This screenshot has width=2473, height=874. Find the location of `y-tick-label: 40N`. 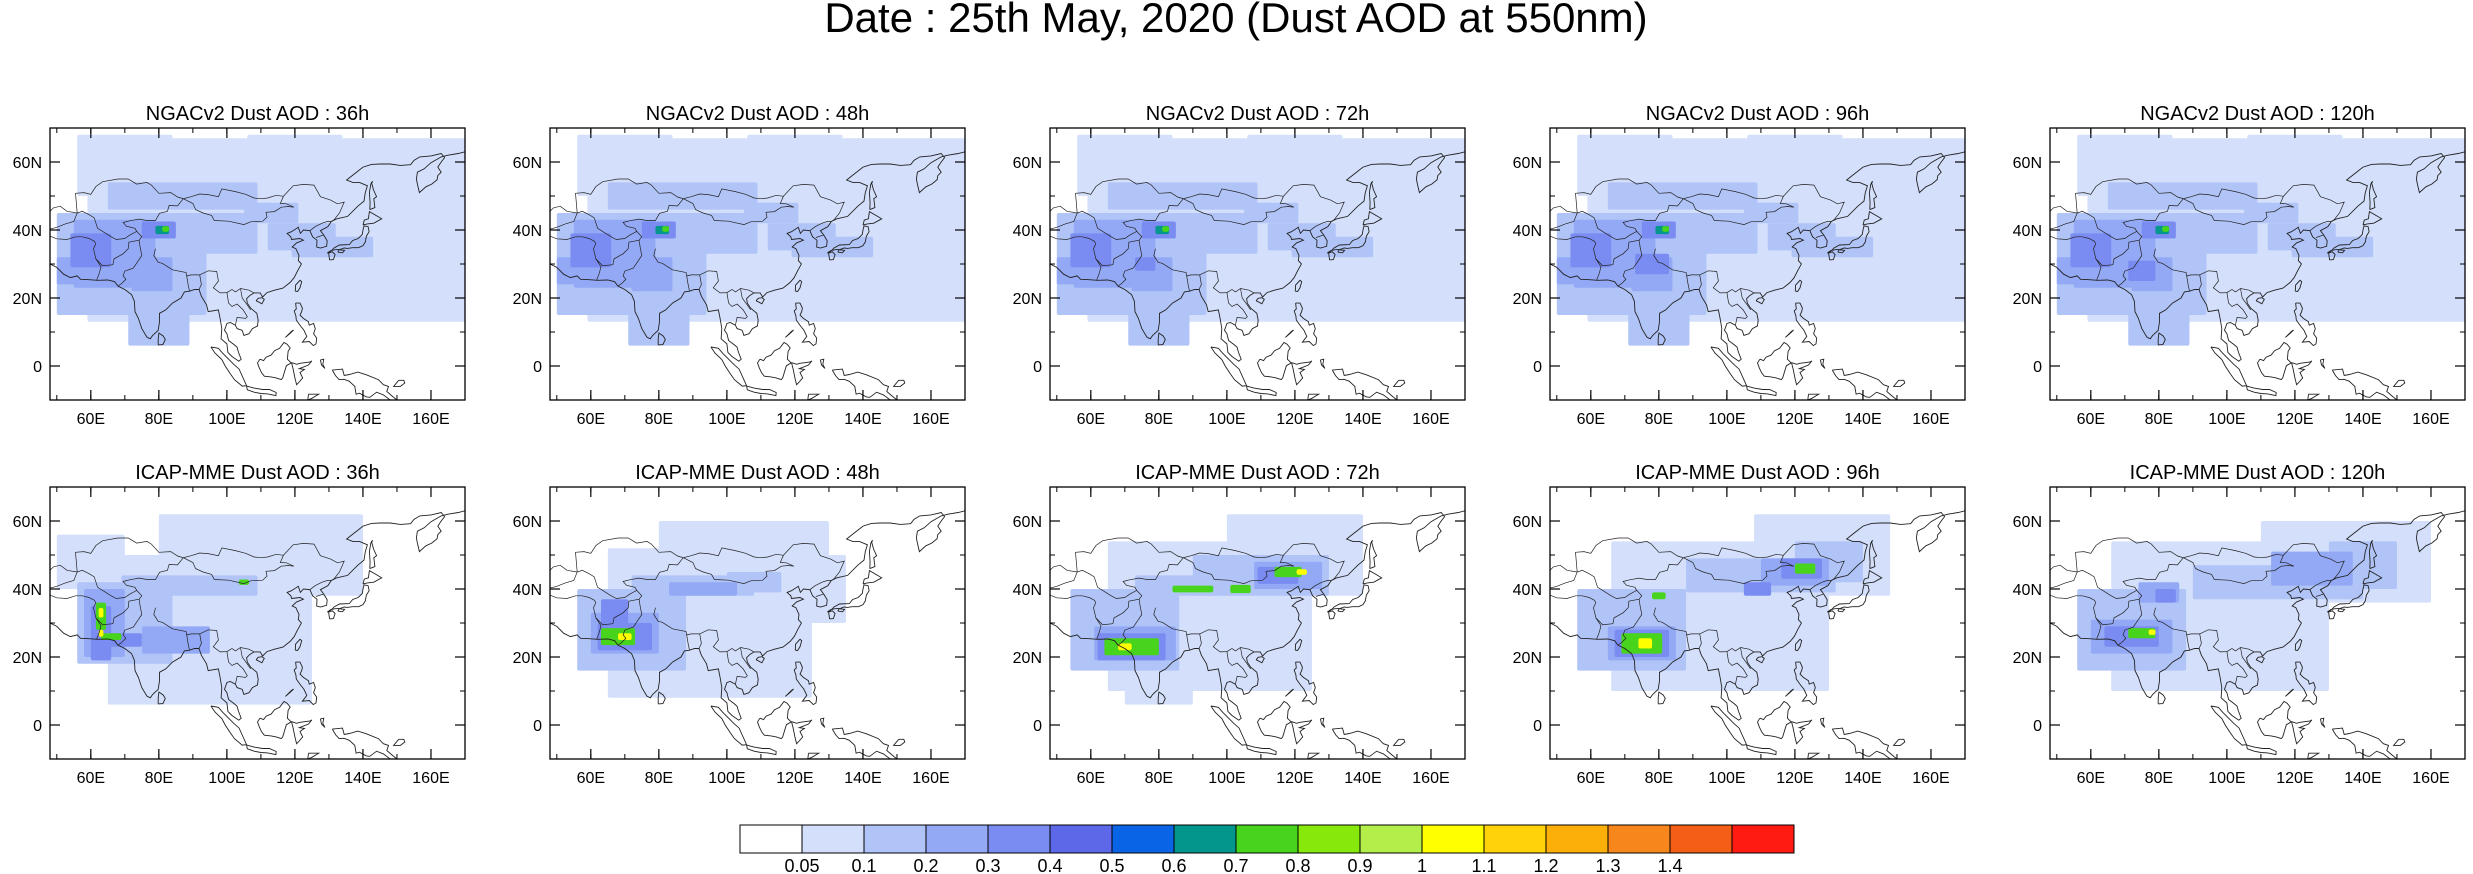

y-tick-label: 40N is located at coordinates (1527, 231).